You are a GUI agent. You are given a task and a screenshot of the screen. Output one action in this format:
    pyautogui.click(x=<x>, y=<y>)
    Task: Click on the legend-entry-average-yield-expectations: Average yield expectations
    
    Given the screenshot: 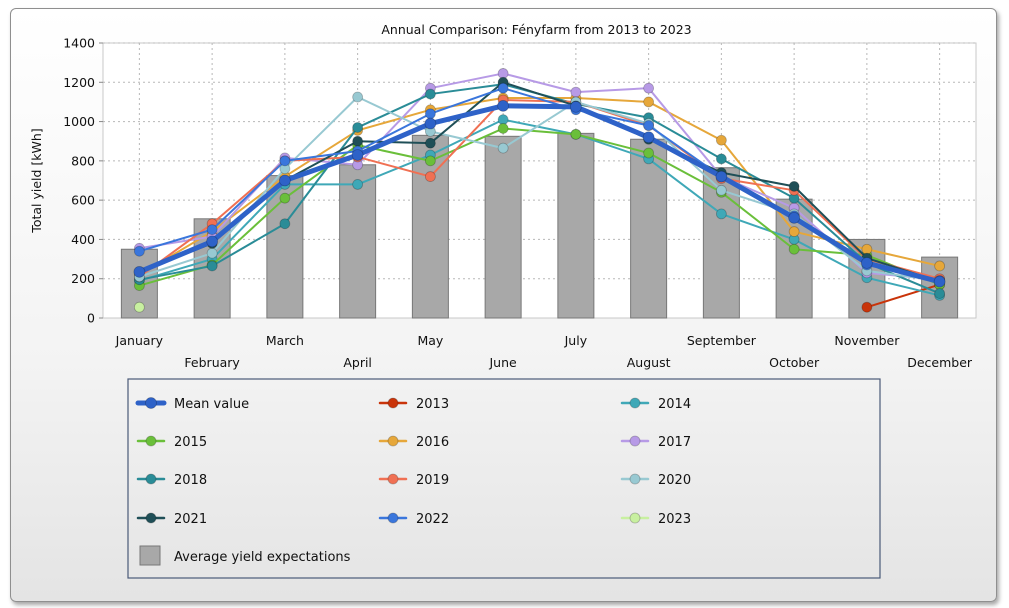 What is the action you would take?
    pyautogui.click(x=245, y=555)
    